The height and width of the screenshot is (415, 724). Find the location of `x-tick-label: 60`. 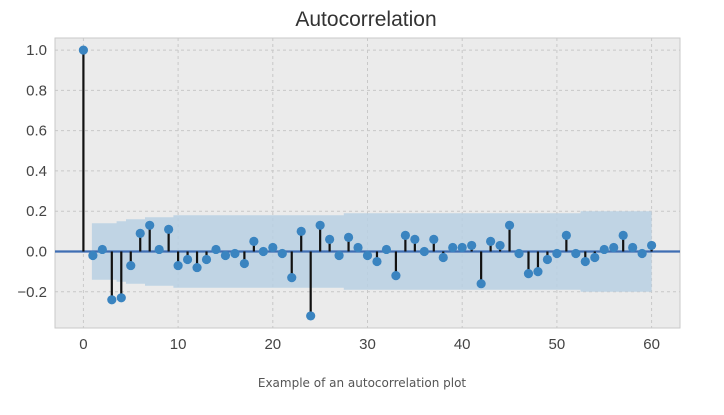

x-tick-label: 60 is located at coordinates (651, 344).